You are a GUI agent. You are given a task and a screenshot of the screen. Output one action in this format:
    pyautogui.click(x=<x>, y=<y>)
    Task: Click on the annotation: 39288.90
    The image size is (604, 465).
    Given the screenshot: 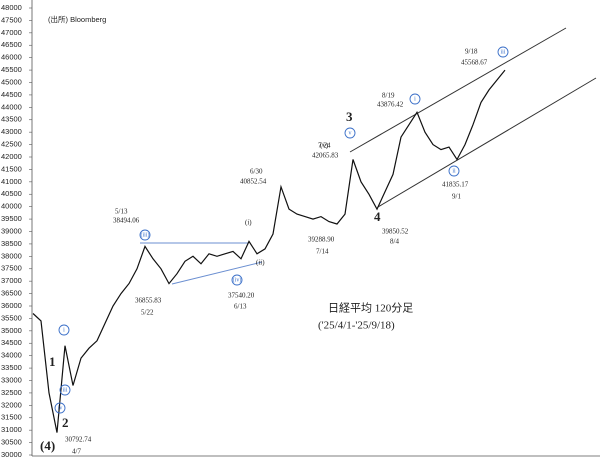 What is the action you would take?
    pyautogui.click(x=321, y=240)
    